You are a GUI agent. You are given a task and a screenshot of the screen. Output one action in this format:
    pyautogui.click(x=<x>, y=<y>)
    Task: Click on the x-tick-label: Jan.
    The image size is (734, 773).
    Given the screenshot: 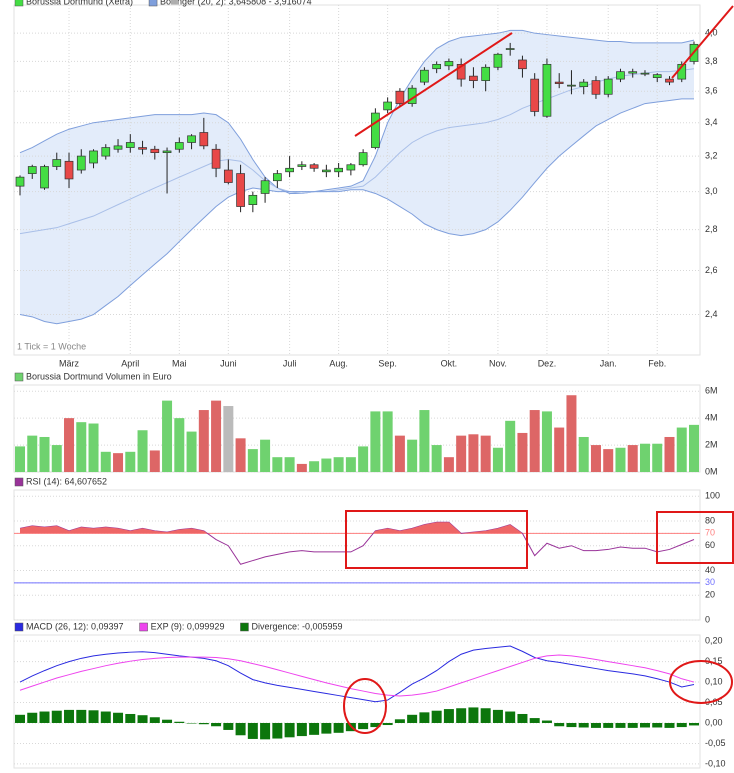 What is the action you would take?
    pyautogui.click(x=608, y=363)
    